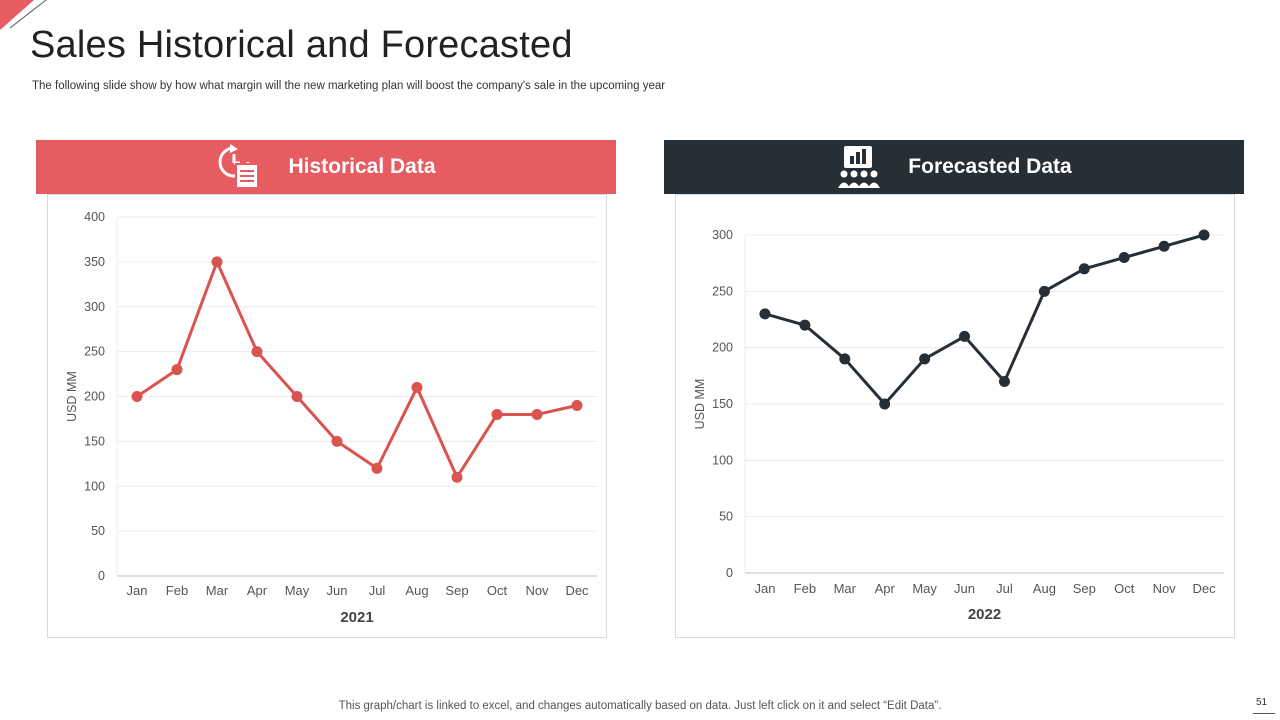 Image resolution: width=1280 pixels, height=720 pixels. Describe the element at coordinates (356, 617) in the screenshot. I see `x-axis-title: 2021` at that location.